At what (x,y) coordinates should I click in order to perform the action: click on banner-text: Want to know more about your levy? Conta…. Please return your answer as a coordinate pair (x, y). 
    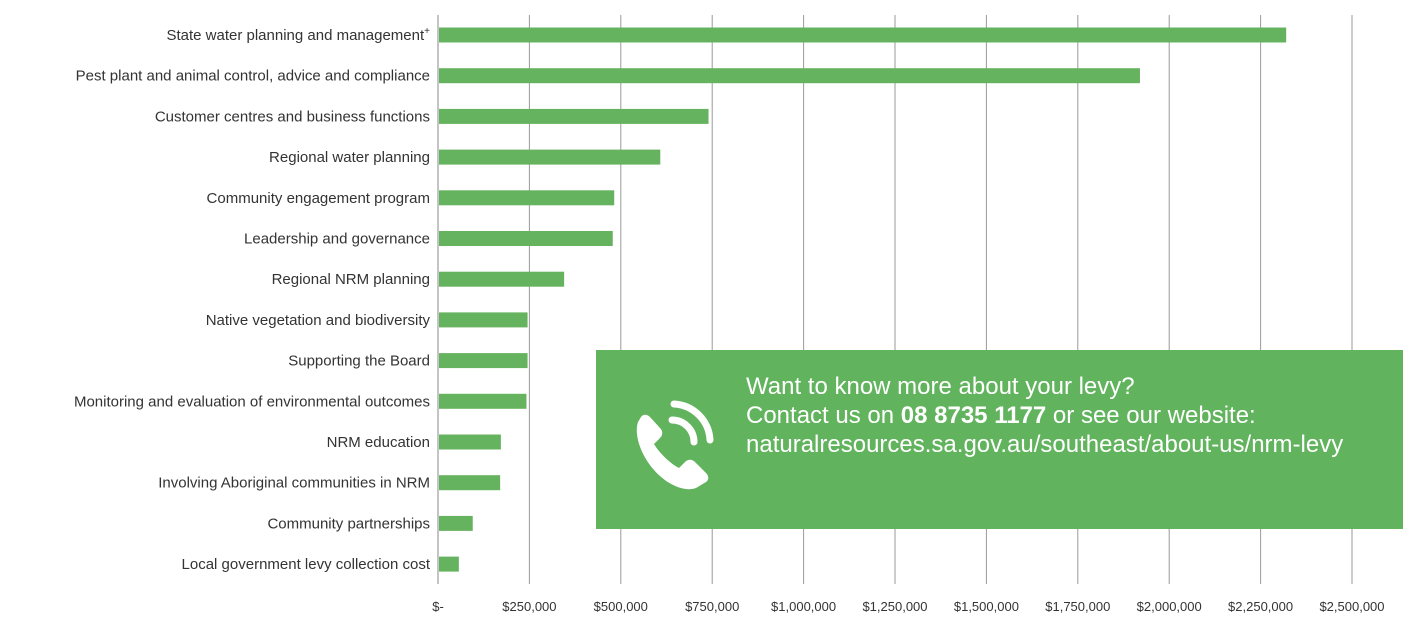
    Looking at the image, I should click on (1074, 415).